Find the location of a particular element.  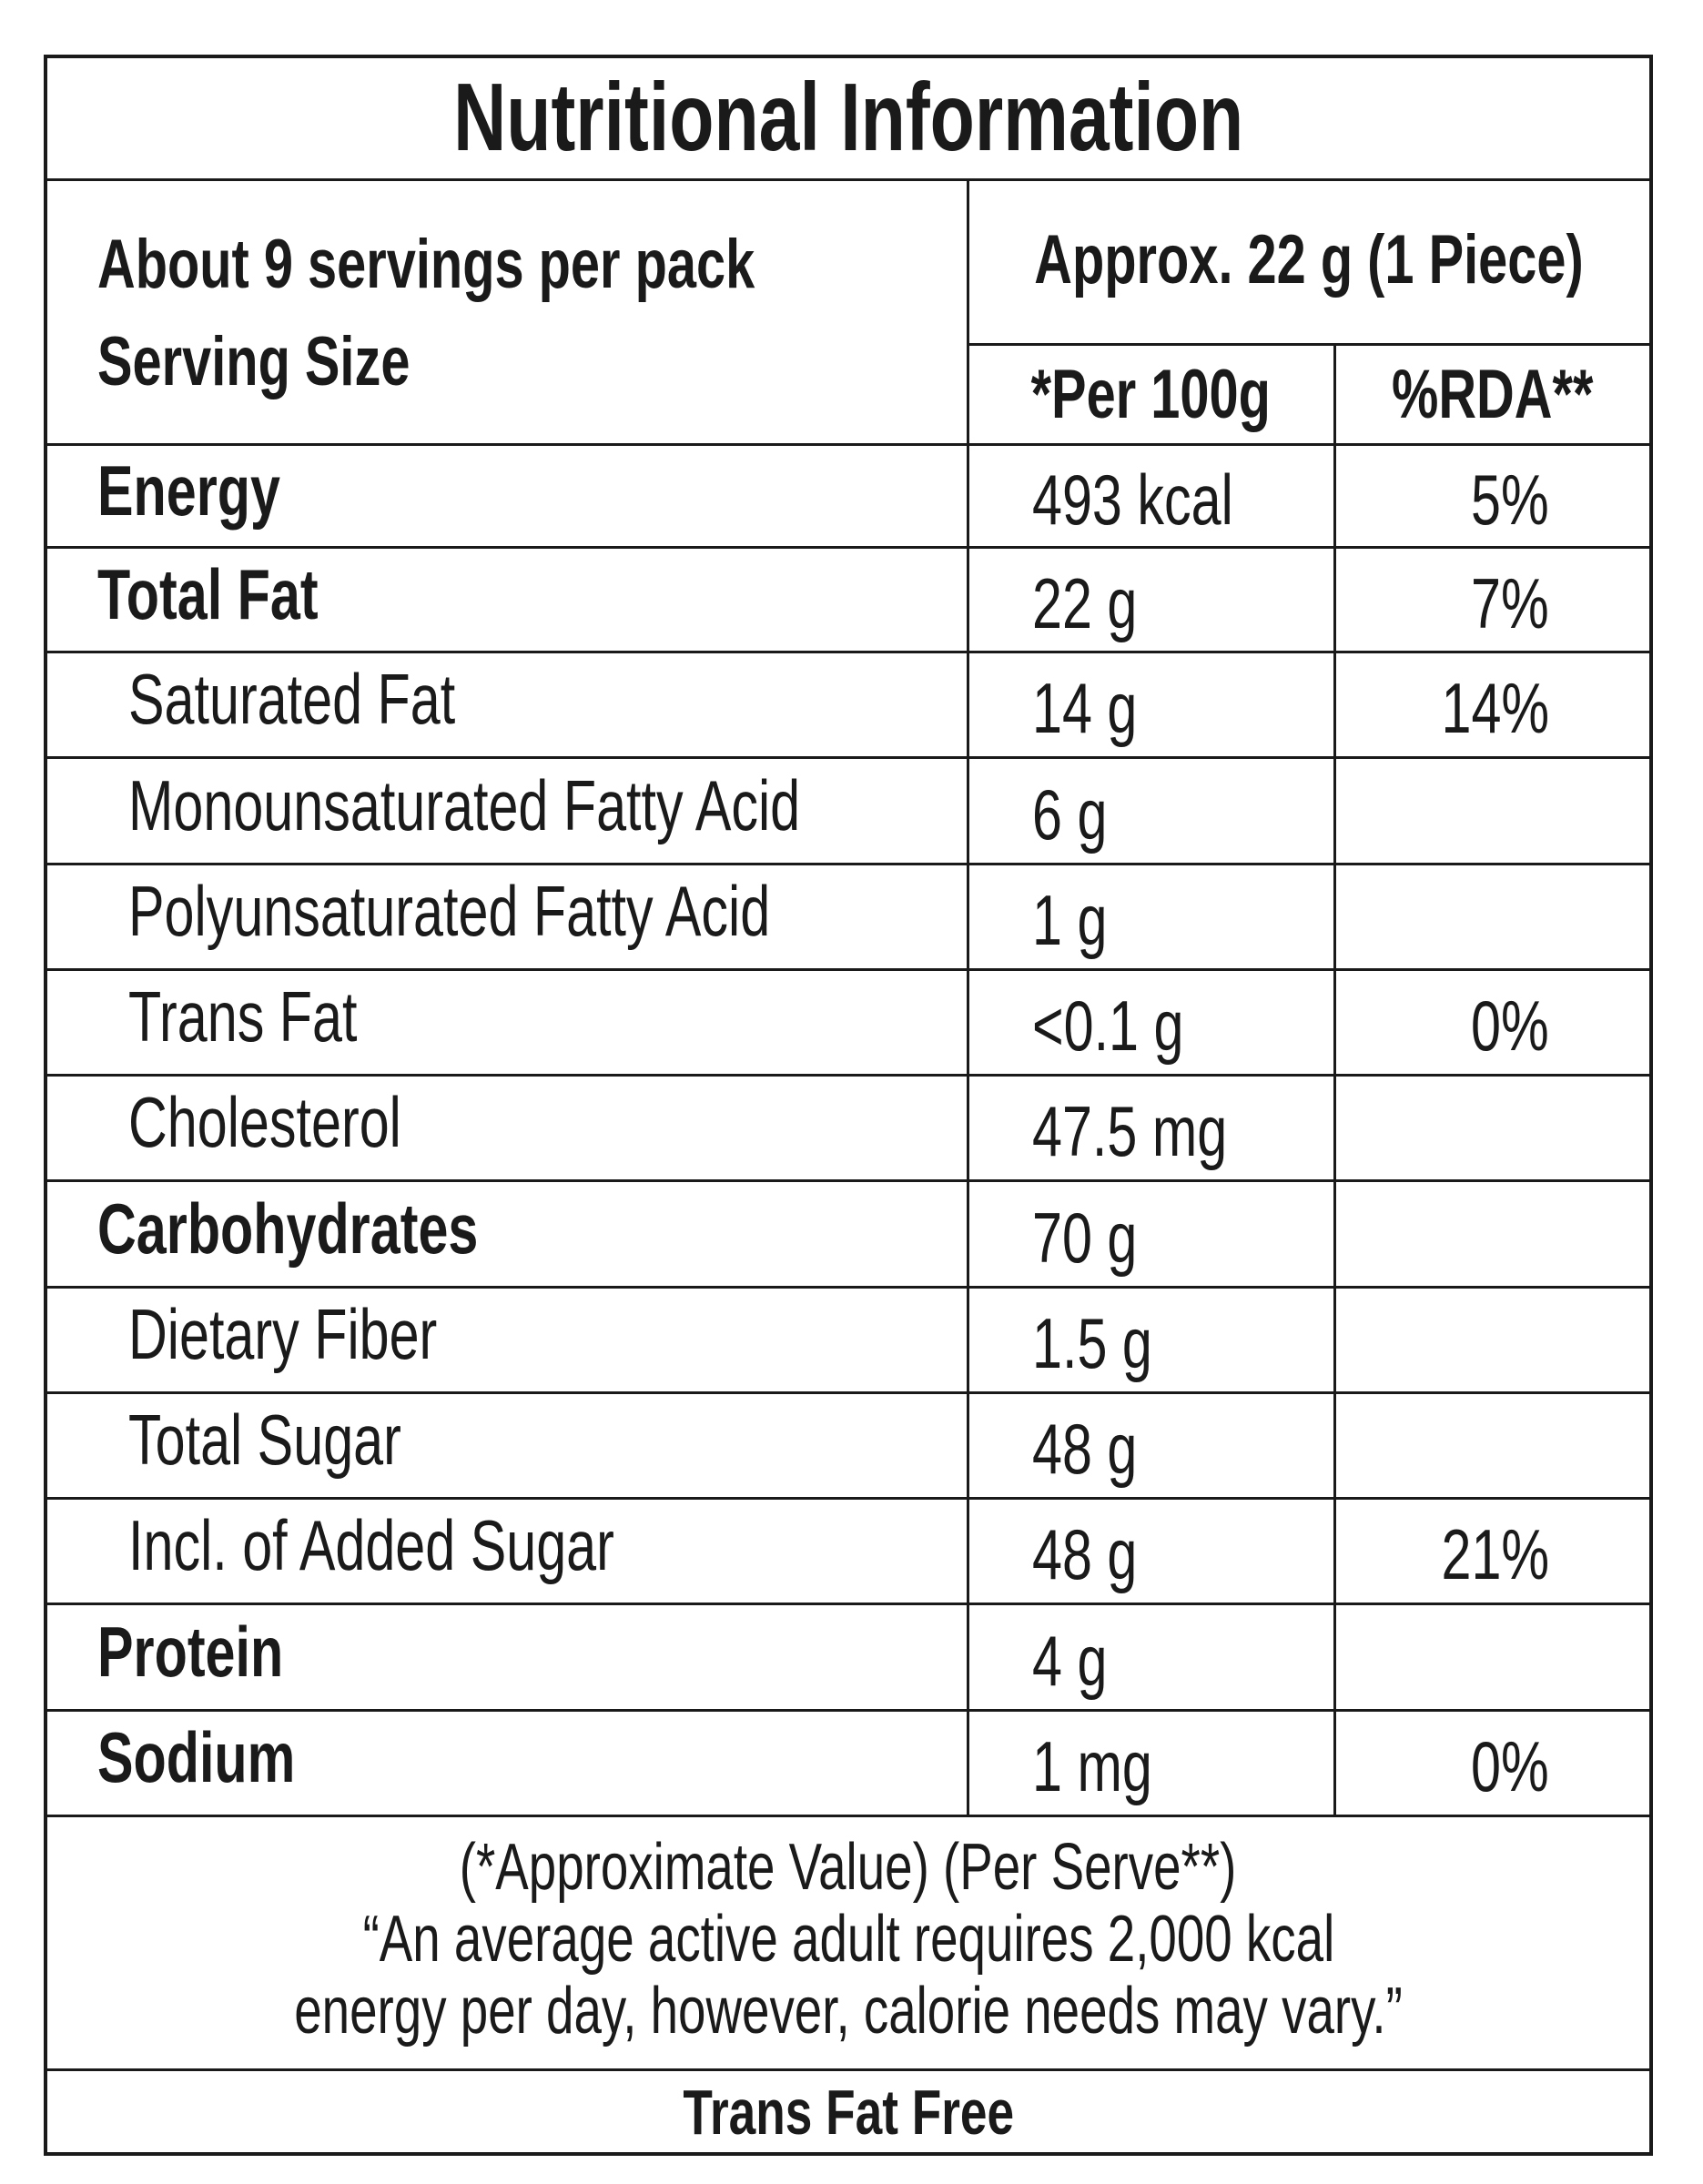

per-100g-value: 22 g is located at coordinates (1085, 603).